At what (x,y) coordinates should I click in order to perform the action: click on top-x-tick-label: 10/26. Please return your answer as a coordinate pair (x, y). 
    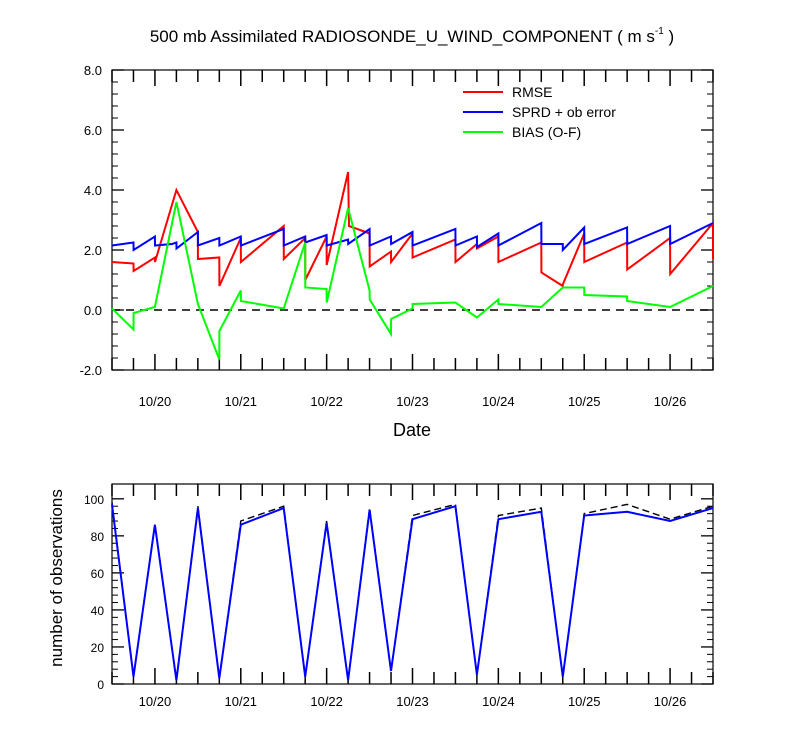
    Looking at the image, I should click on (670, 401).